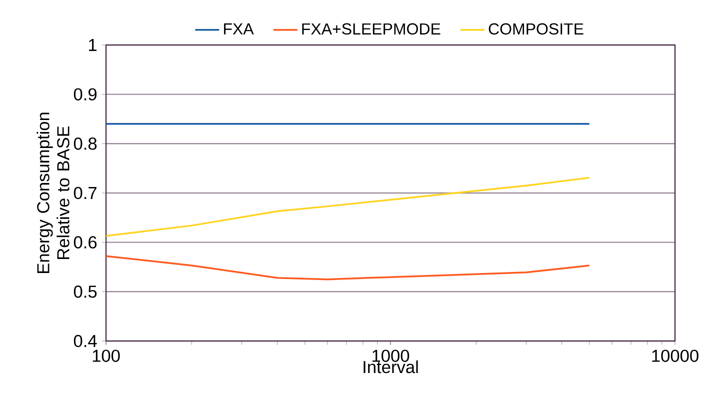 This screenshot has height=403, width=707. Describe the element at coordinates (85, 193) in the screenshot. I see `y-tick-label: 0.7` at that location.